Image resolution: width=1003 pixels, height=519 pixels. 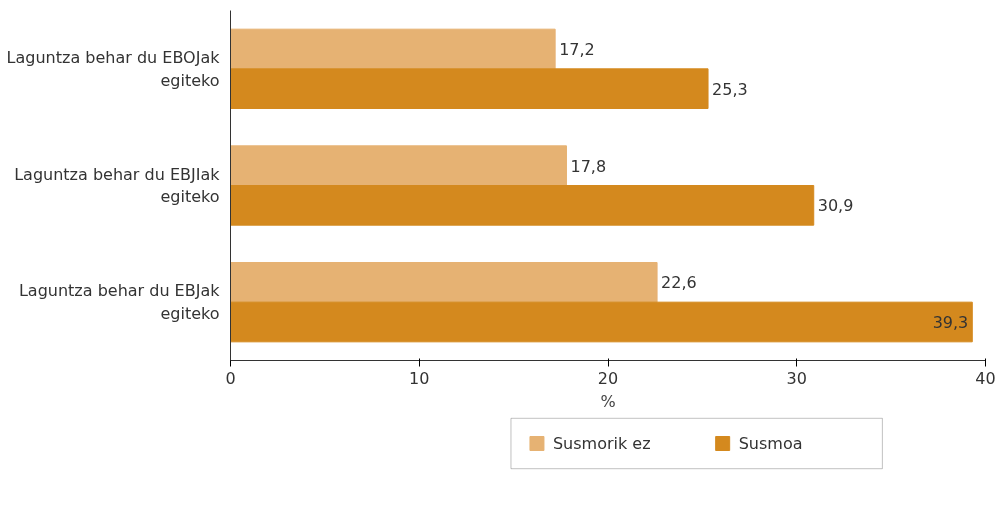 I want to click on x-tick-label: 0, so click(x=230, y=378).